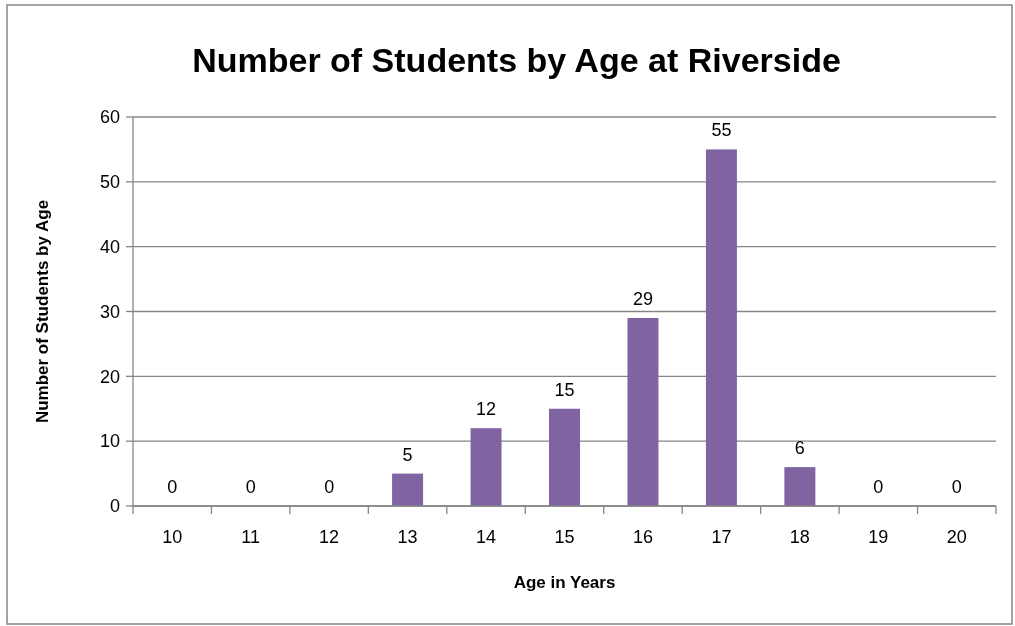 The image size is (1015, 626). Describe the element at coordinates (721, 130) in the screenshot. I see `data-label: 55` at that location.